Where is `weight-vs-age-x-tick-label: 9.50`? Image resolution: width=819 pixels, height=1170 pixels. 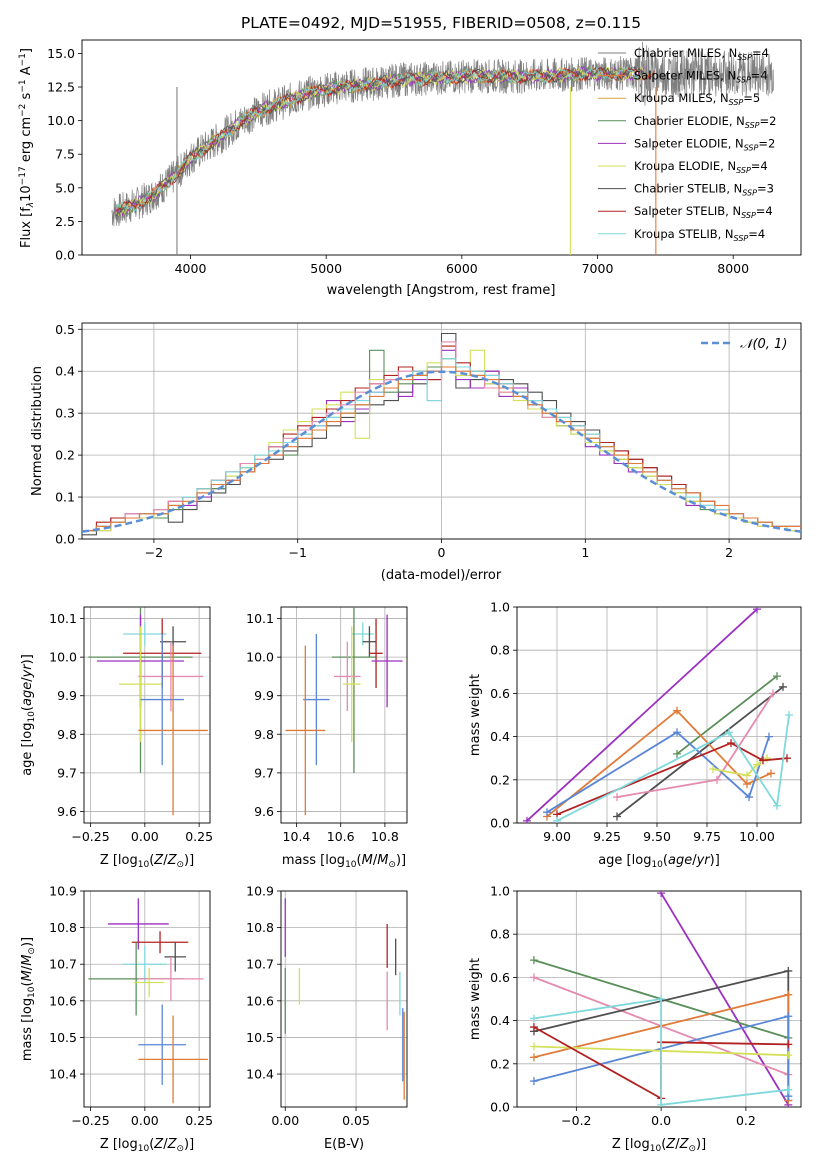
weight-vs-age-x-tick-label: 9.50 is located at coordinates (657, 836).